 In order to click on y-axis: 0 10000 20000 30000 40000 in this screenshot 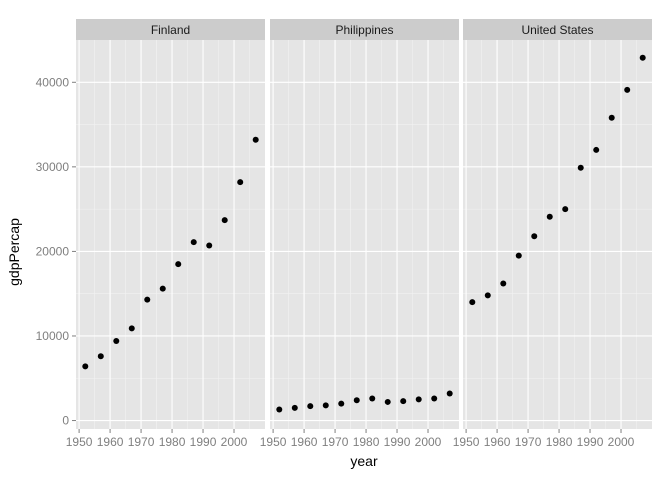, I will do `click(56, 251)`.